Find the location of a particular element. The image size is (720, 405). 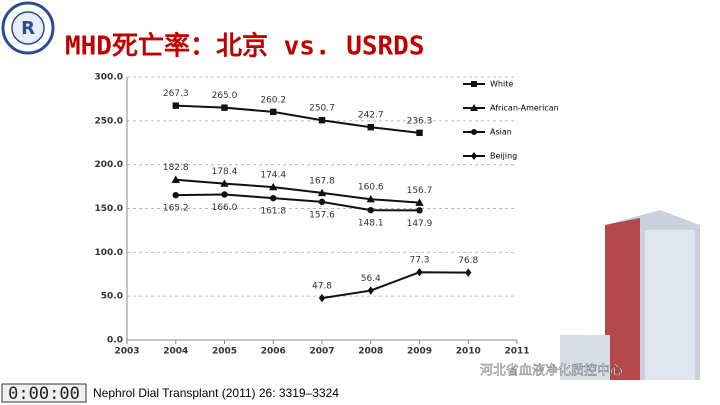

data-label: 166.0 is located at coordinates (225, 208).